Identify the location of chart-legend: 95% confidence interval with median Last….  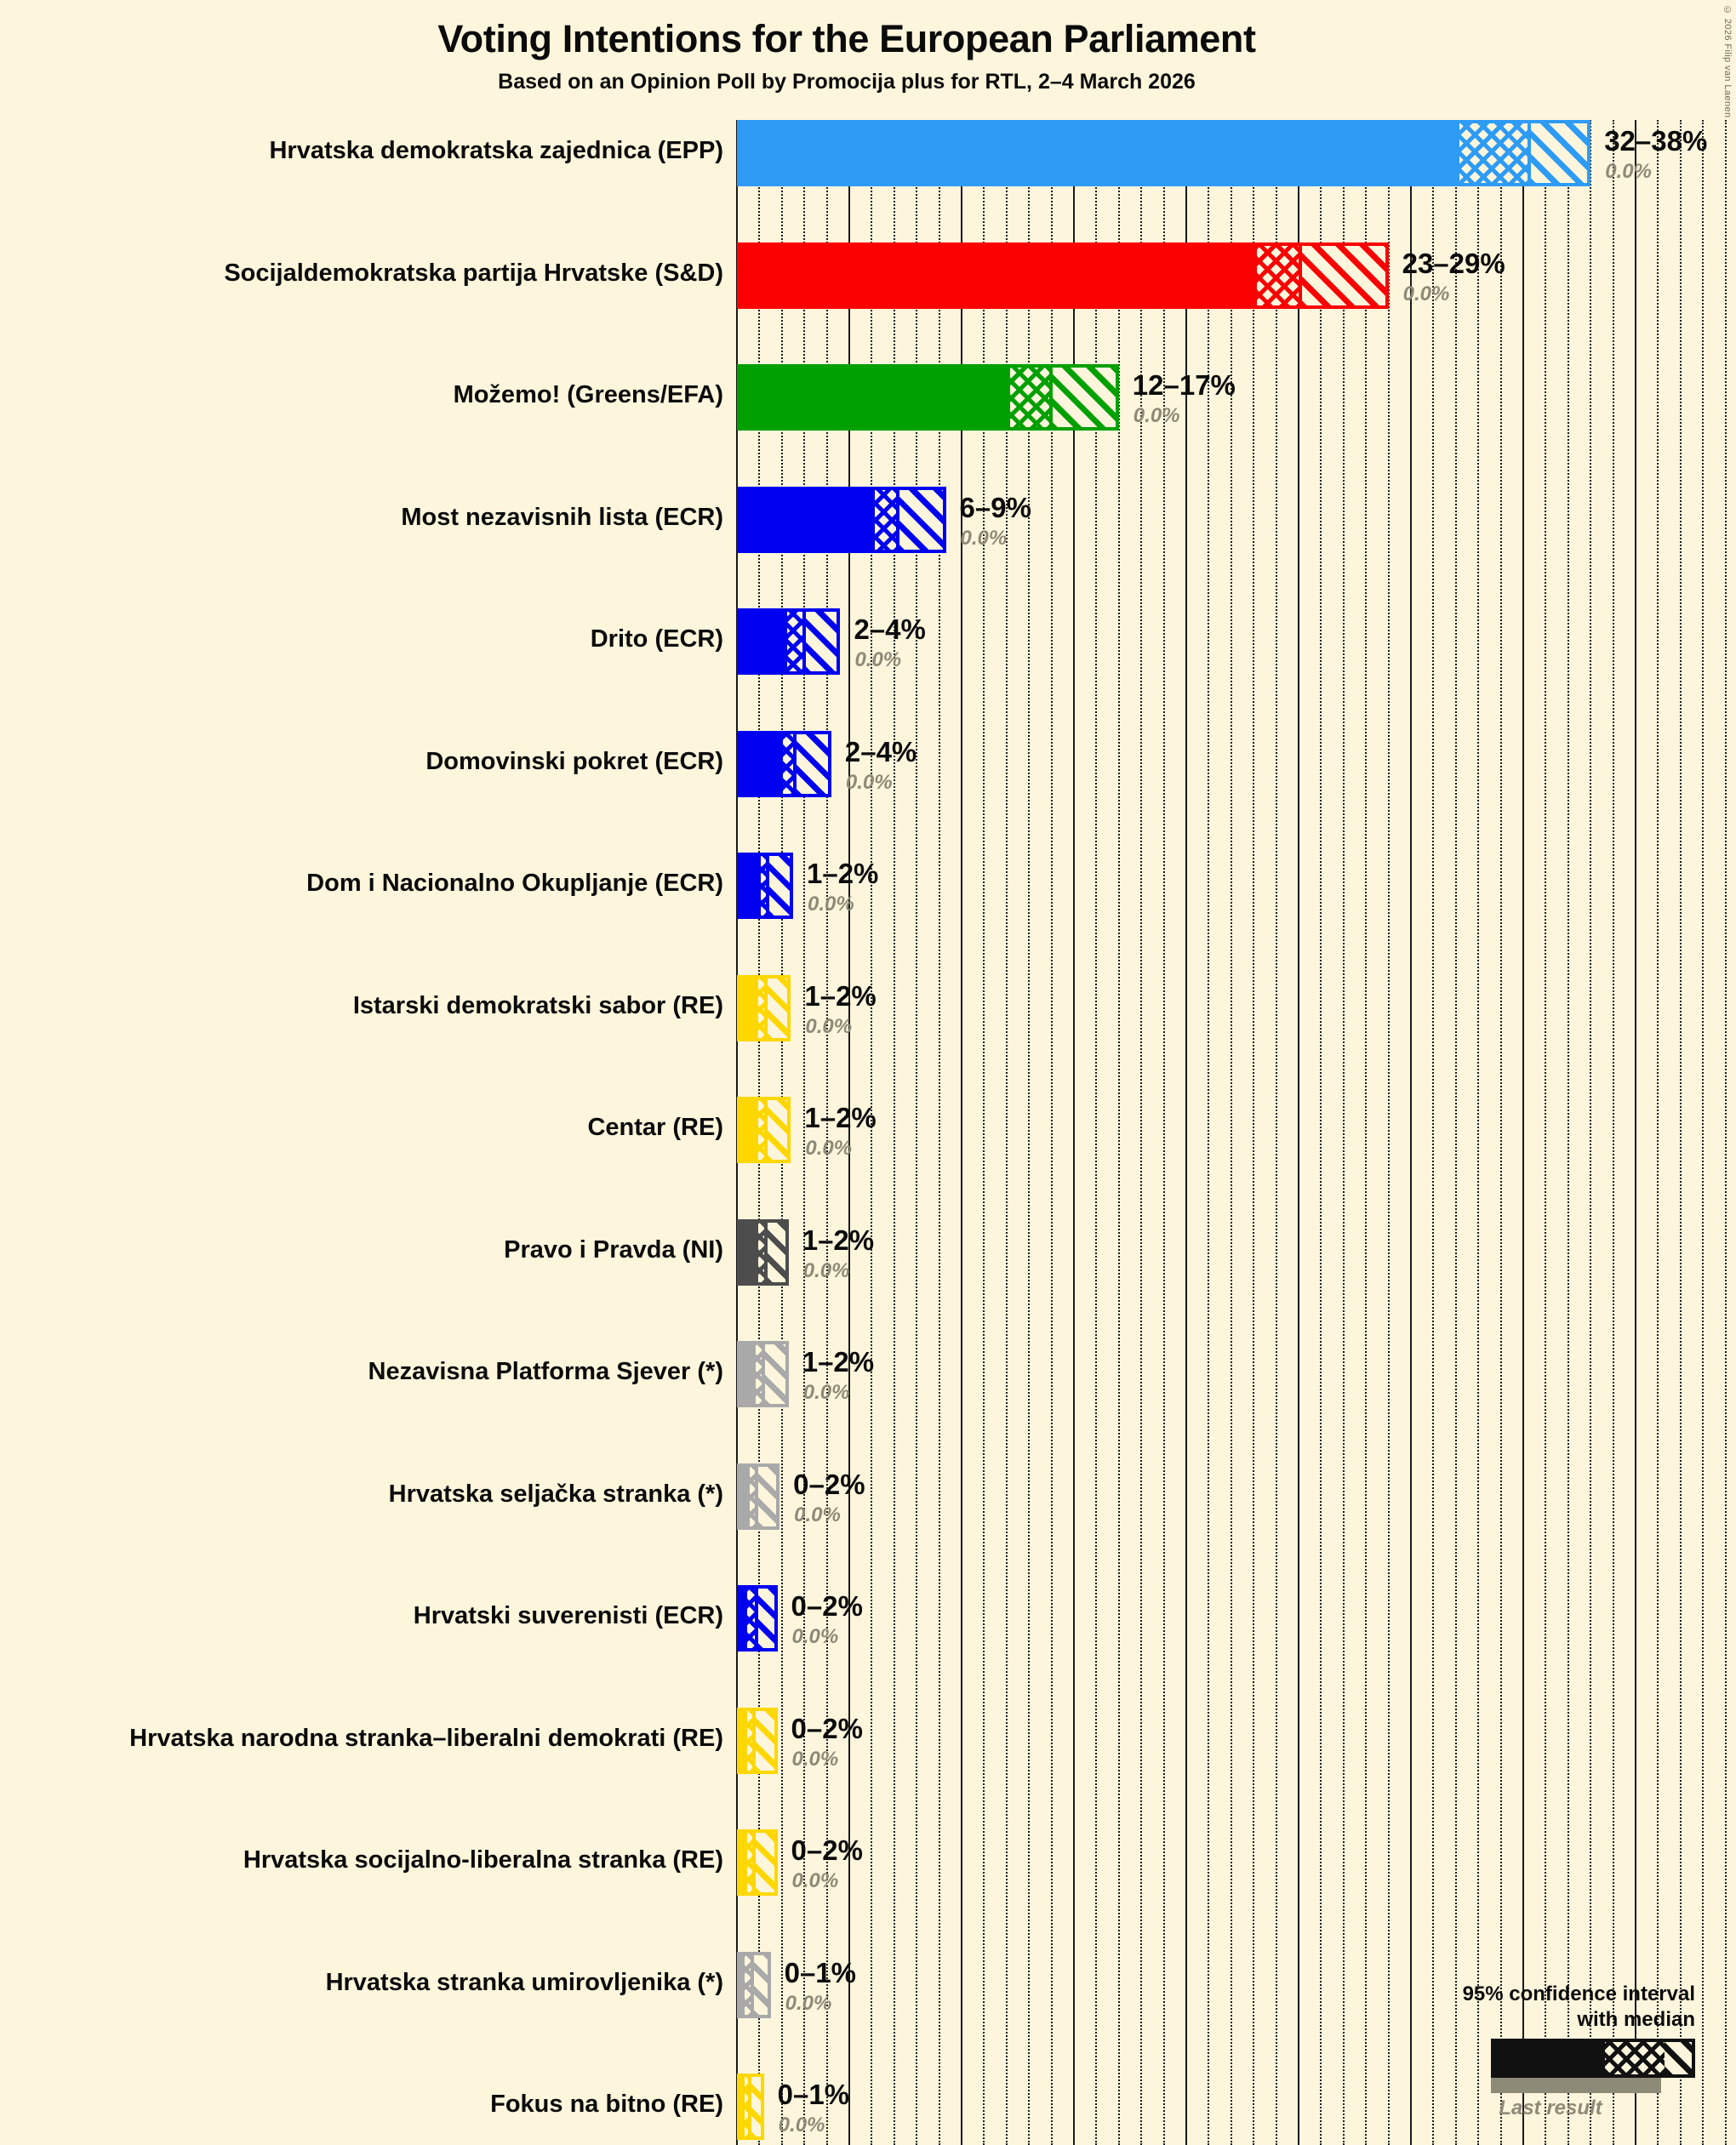
(1533, 2051).